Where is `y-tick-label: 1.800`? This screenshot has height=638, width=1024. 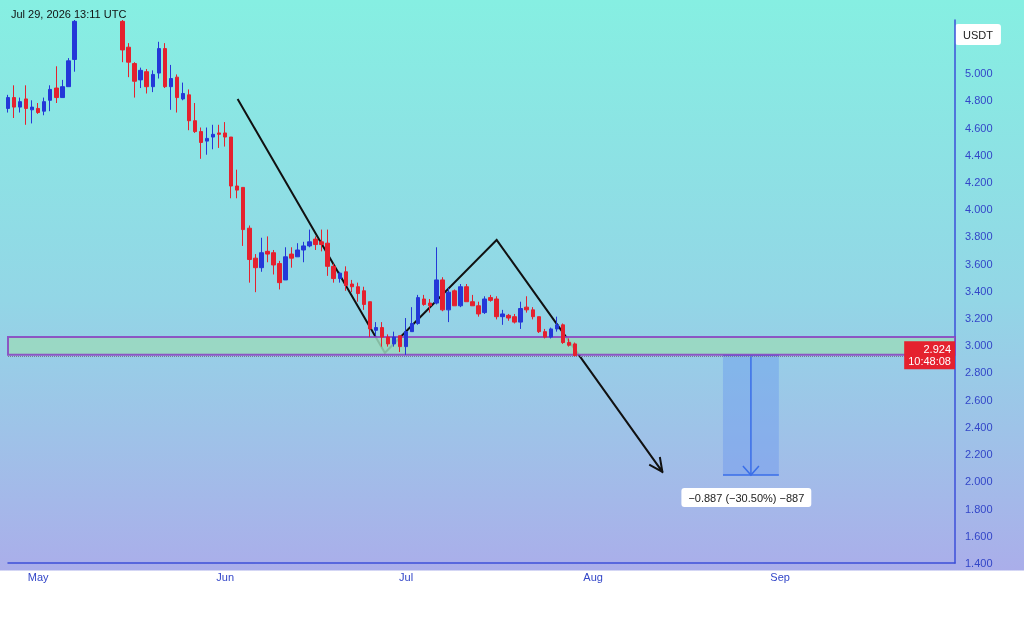 y-tick-label: 1.800 is located at coordinates (979, 508).